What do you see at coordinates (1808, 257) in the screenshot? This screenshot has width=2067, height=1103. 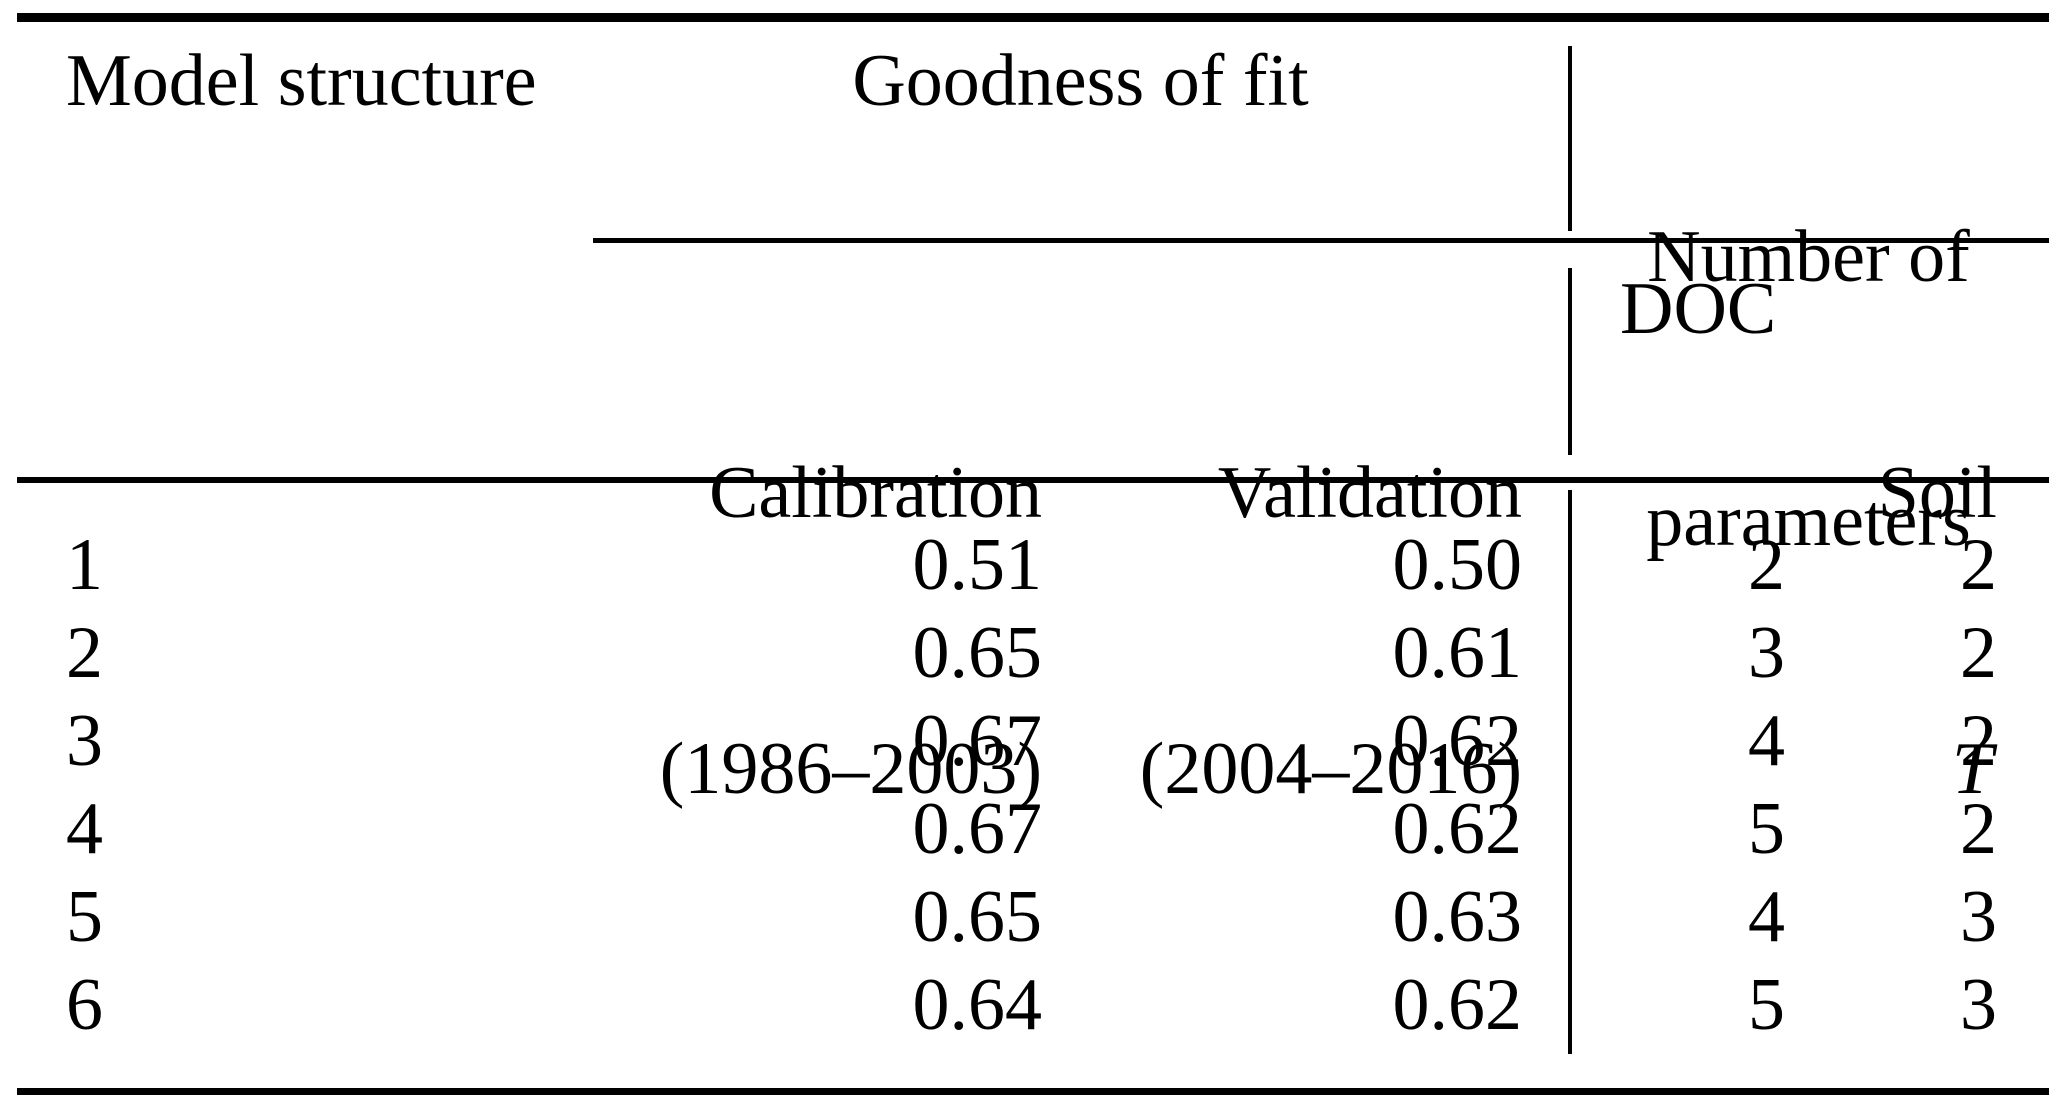 I see `number-of-parameters-line1: Number of` at bounding box center [1808, 257].